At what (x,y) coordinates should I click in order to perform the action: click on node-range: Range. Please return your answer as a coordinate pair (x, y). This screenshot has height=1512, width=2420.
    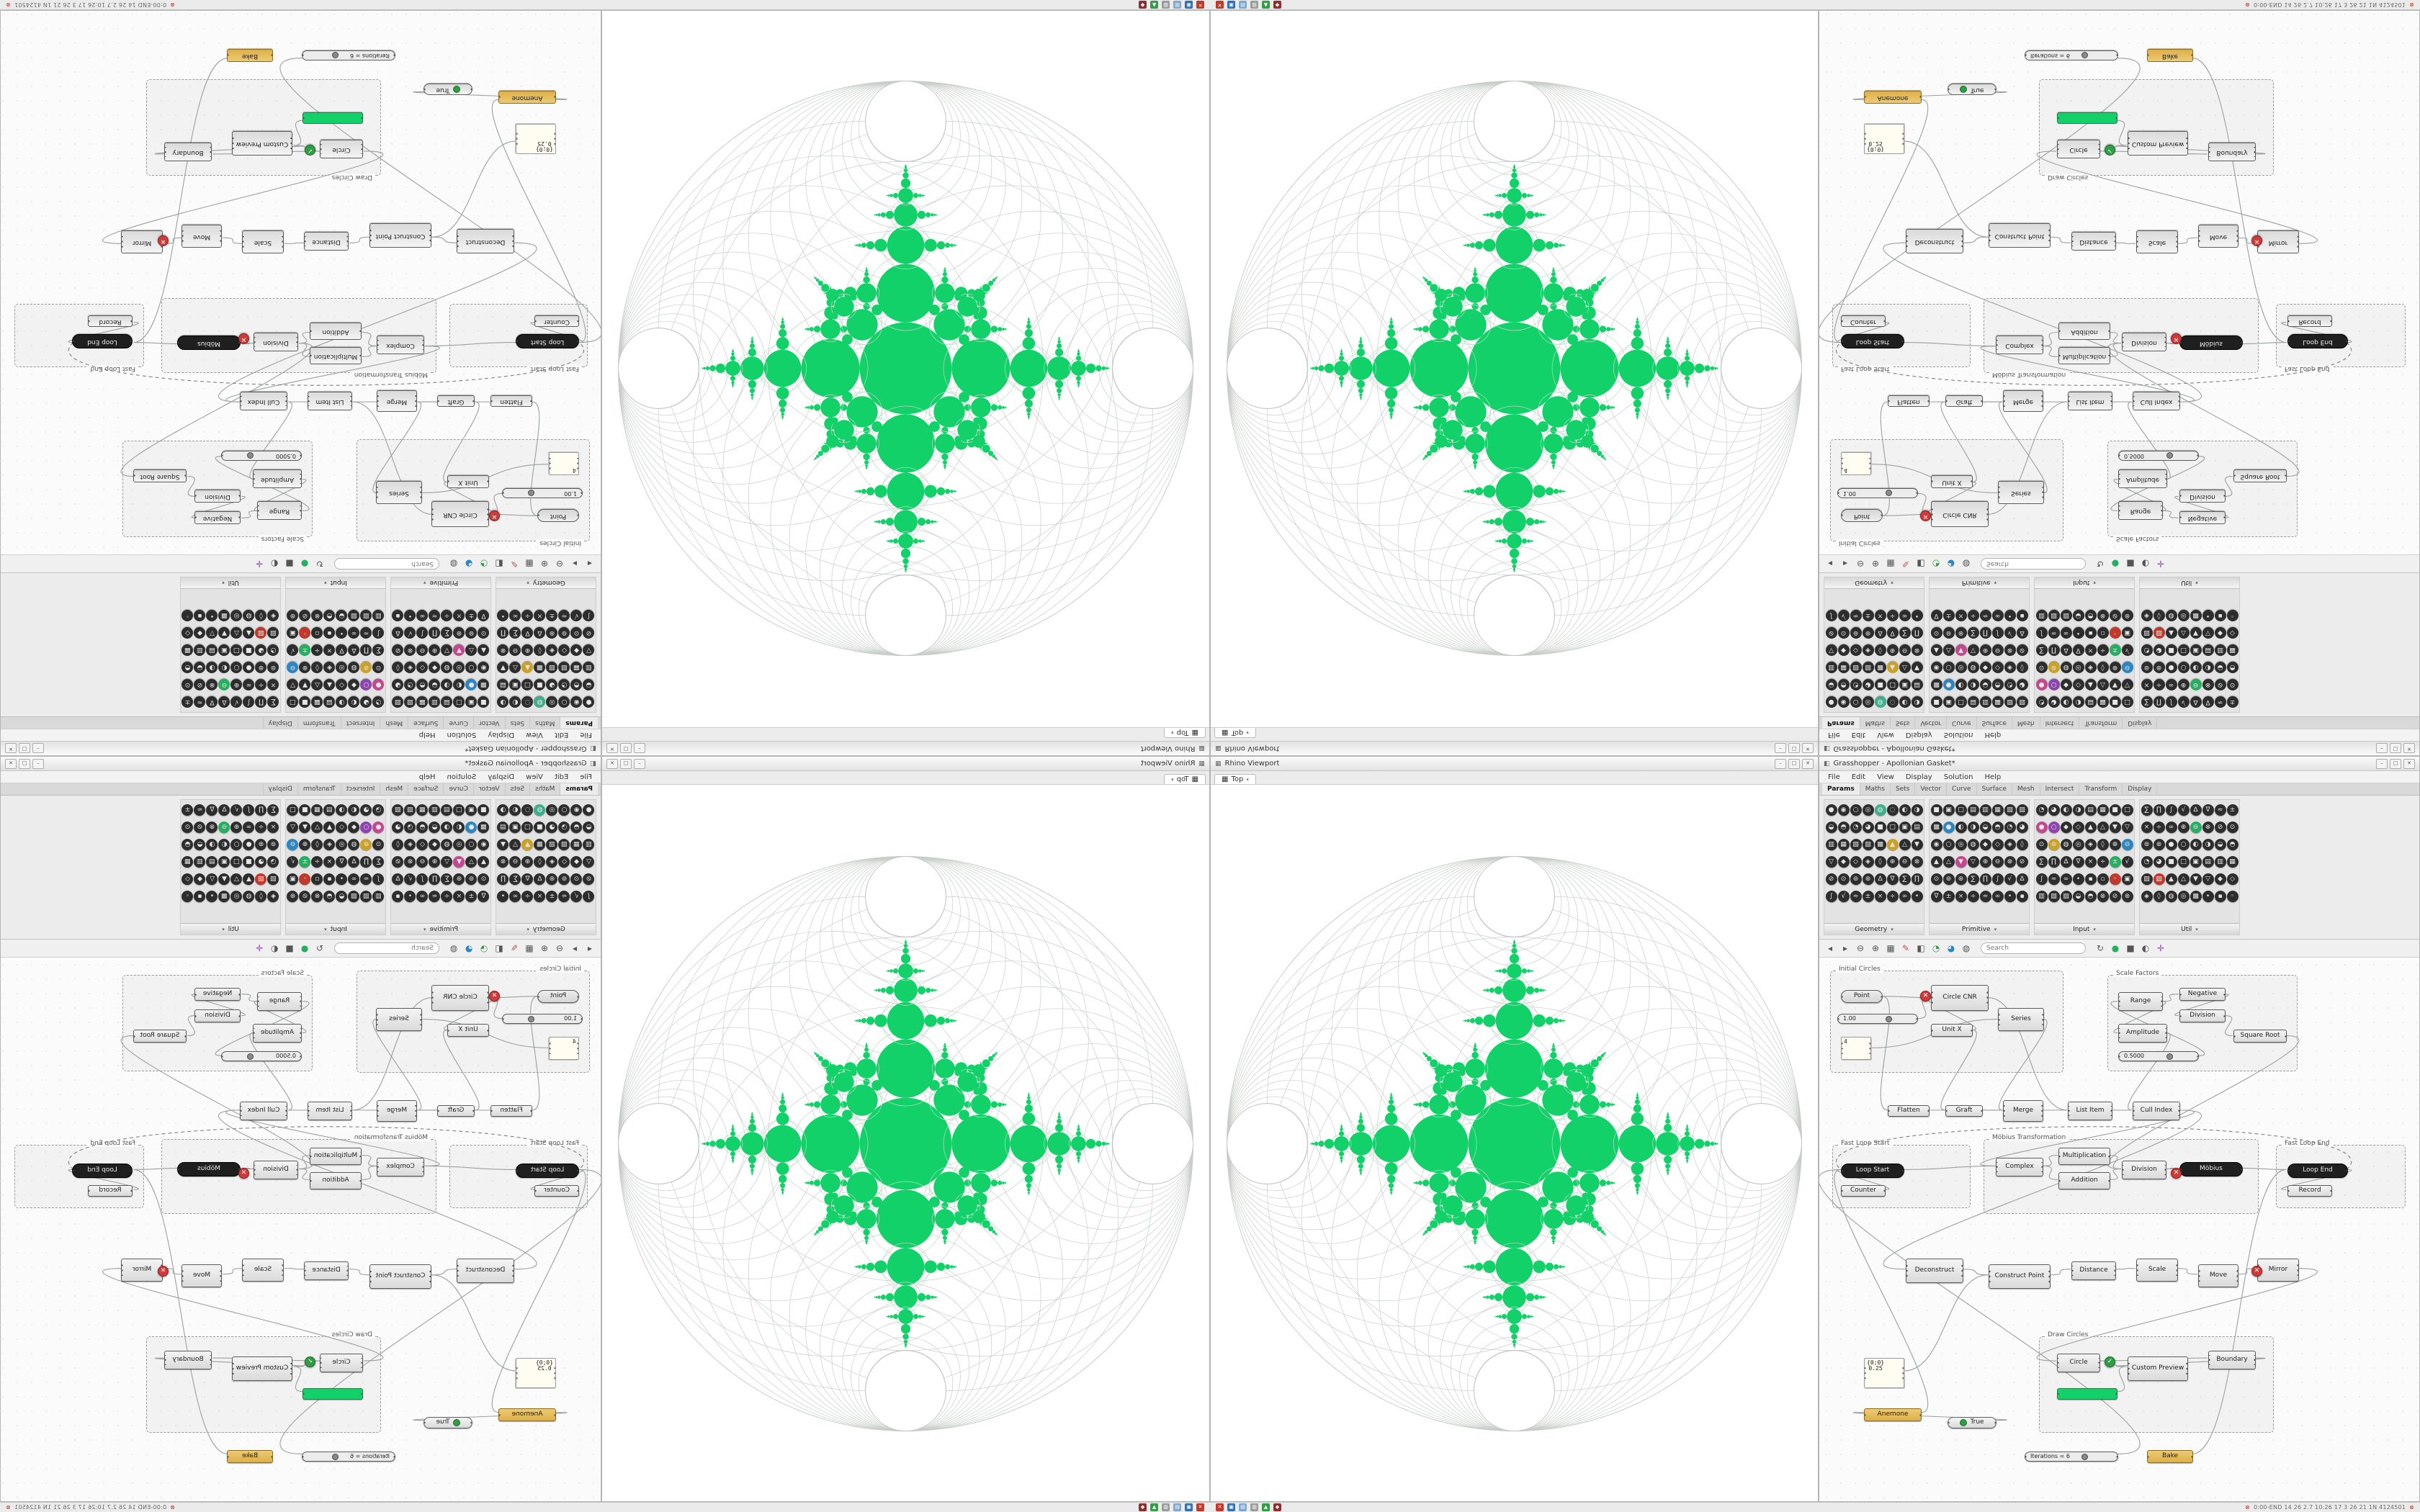
    Looking at the image, I should click on (279, 510).